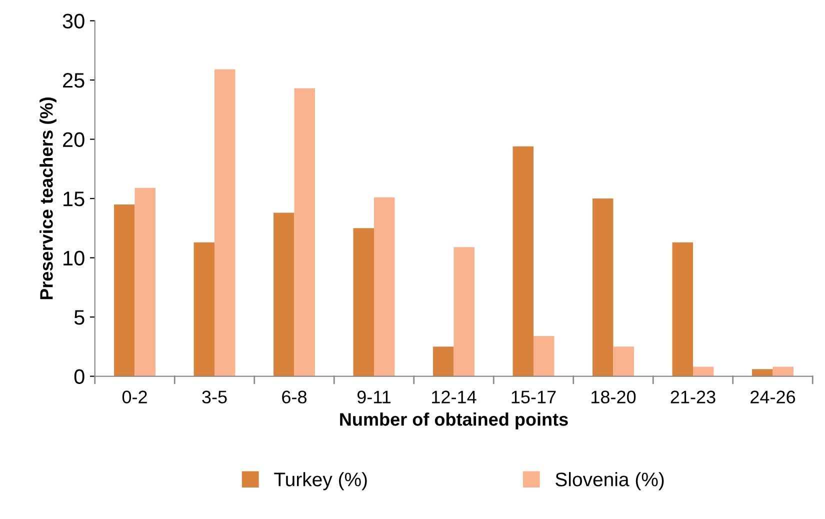 This screenshot has height=519, width=825. I want to click on x-tick-label: 3-5, so click(214, 397).